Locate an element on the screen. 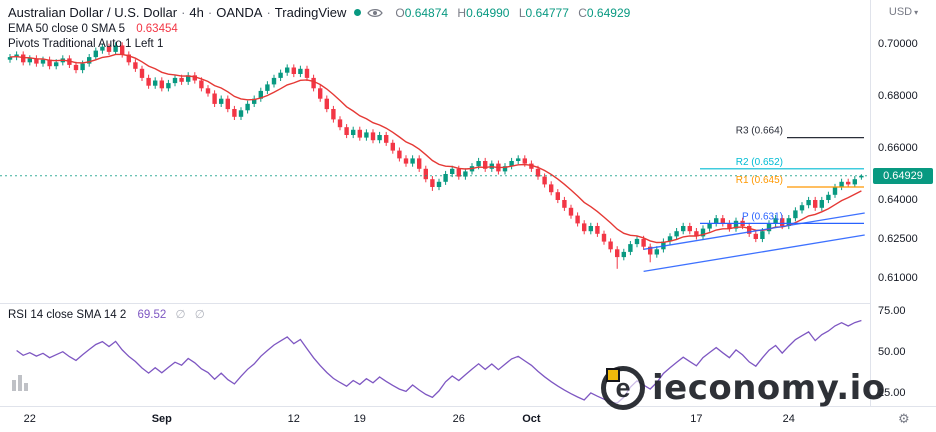  currency-label: USD is located at coordinates (900, 12).